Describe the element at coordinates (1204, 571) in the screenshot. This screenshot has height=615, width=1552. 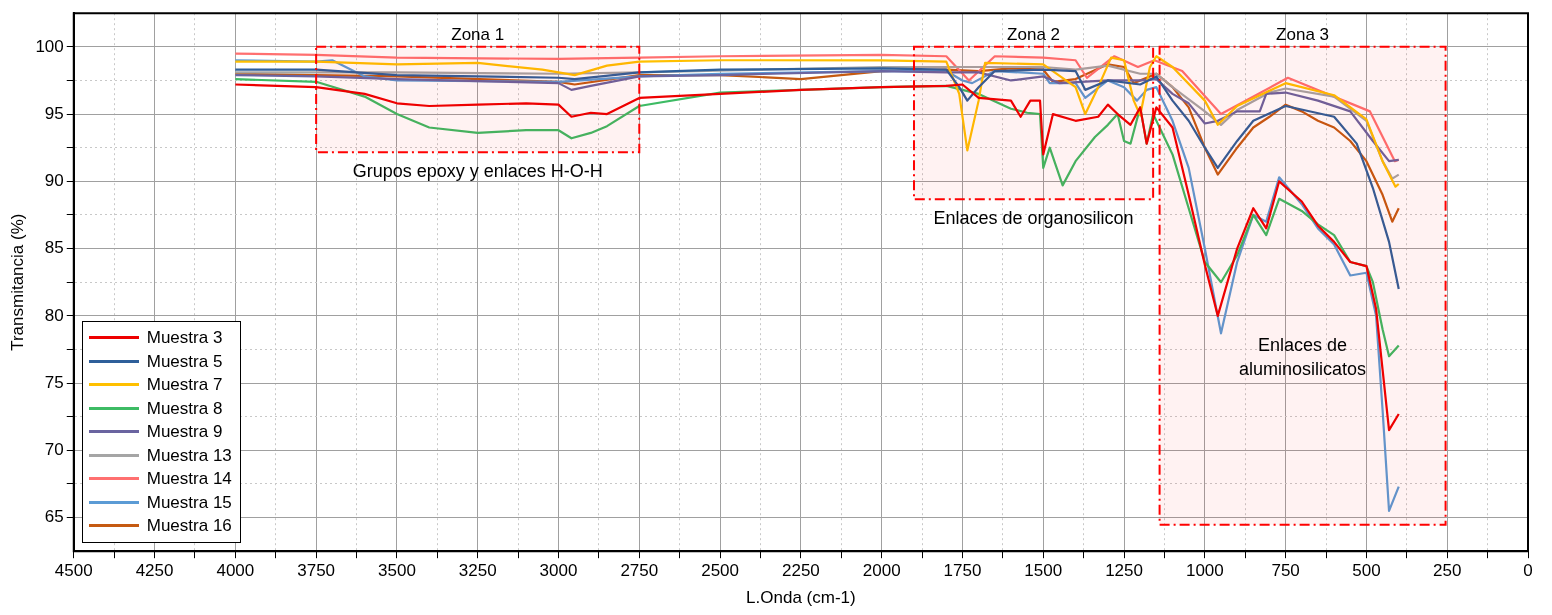
I see `x-tick-label: 1000` at that location.